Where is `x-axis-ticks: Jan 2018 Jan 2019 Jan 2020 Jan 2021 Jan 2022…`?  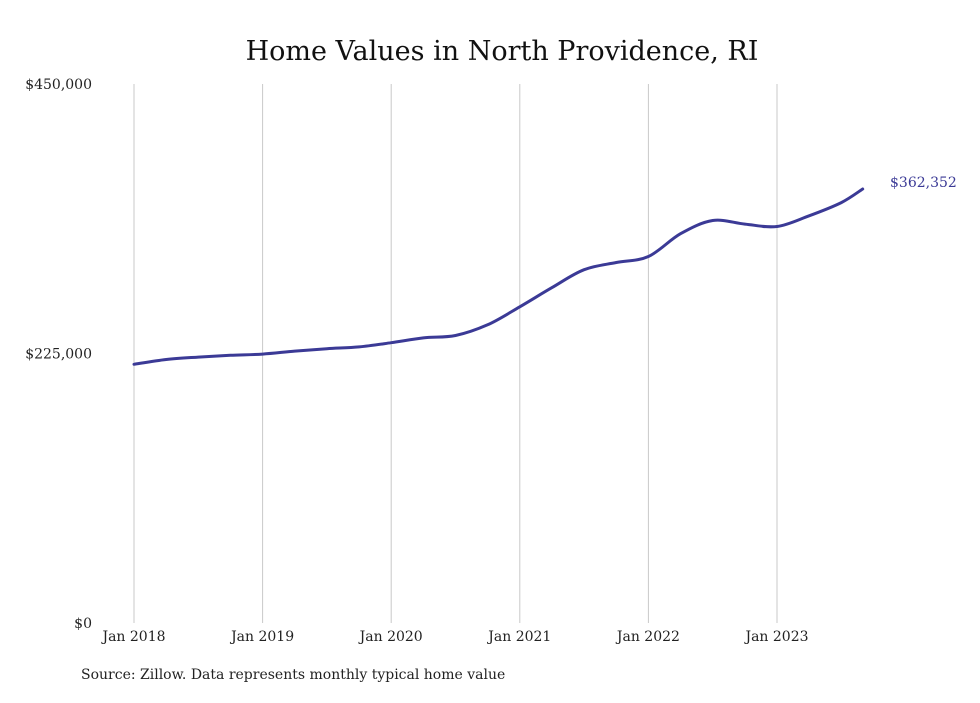
x-axis-ticks: Jan 2018 Jan 2019 Jan 2020 Jan 2021 Jan 2022… is located at coordinates (454, 637).